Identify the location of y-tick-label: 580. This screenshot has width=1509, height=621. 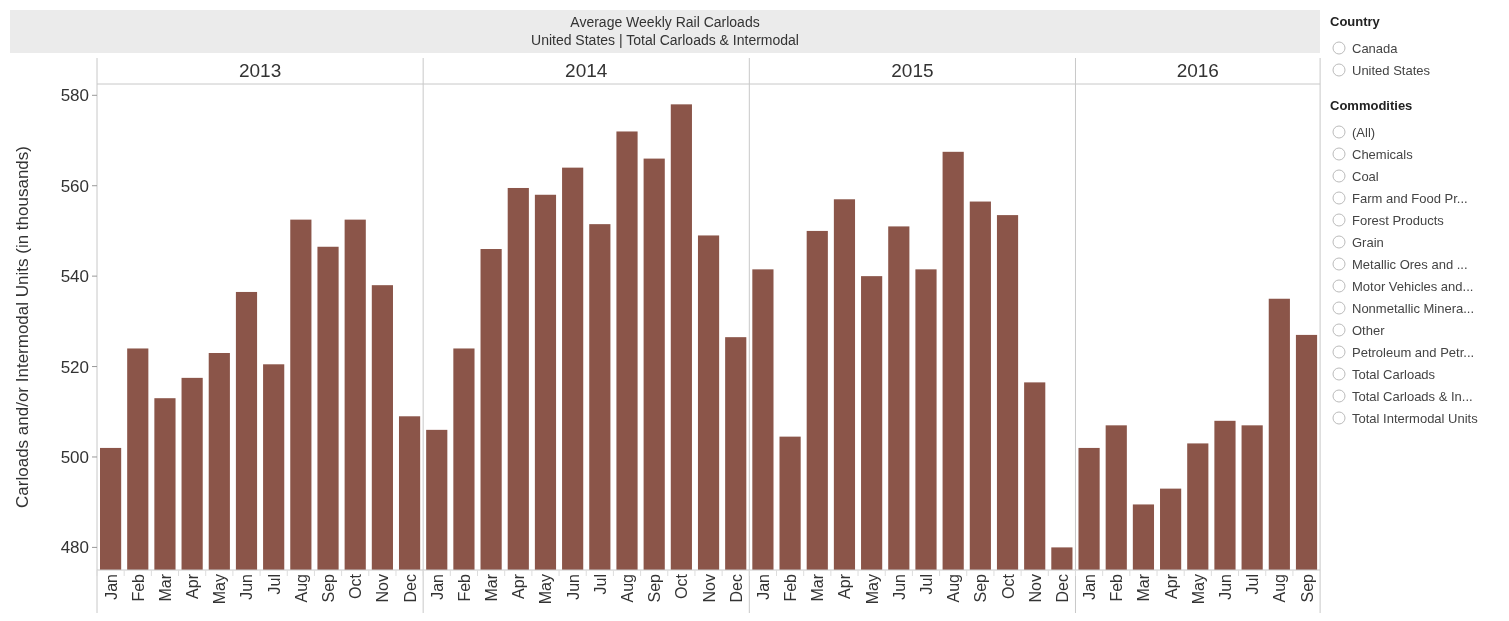
(74, 96).